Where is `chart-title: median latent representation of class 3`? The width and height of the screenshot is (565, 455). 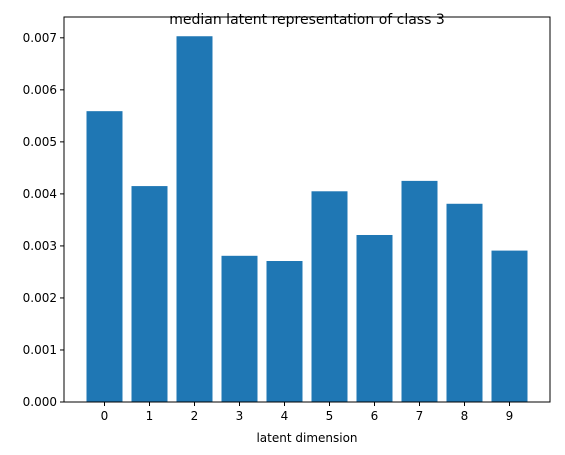
chart-title: median latent representation of class 3 is located at coordinates (307, 20).